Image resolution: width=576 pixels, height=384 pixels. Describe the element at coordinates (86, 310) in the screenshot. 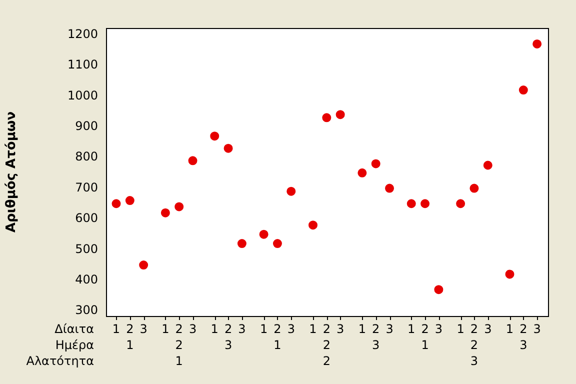

I see `y-tick-label: 300` at that location.